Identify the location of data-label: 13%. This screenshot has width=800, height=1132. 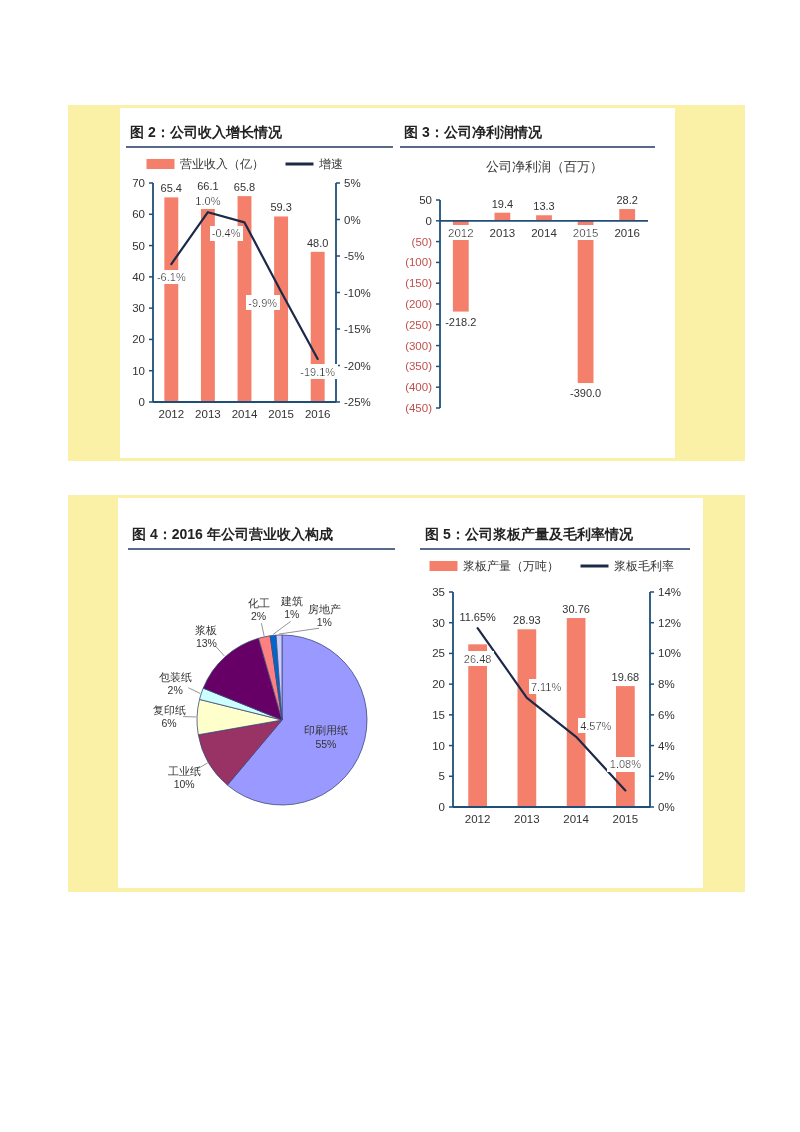
(206, 643).